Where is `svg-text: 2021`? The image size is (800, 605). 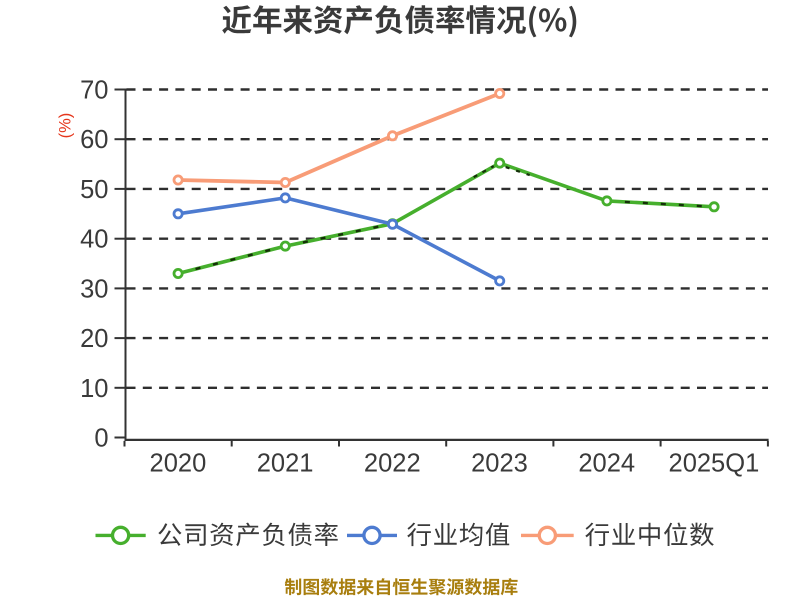 svg-text: 2021 is located at coordinates (285, 464).